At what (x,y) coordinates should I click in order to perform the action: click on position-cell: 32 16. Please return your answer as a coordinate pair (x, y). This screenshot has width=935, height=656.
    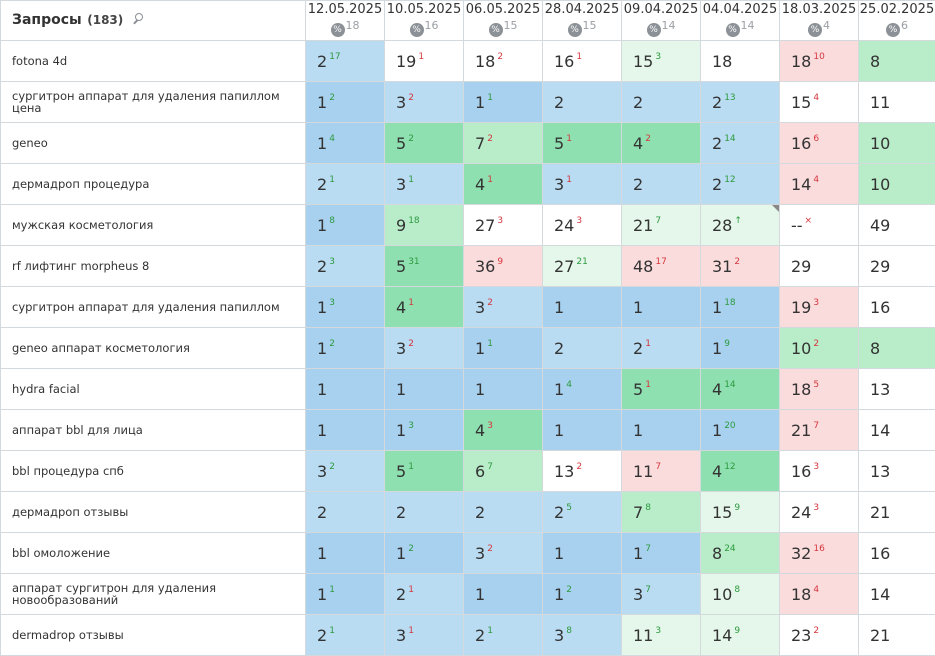
    Looking at the image, I should click on (819, 553).